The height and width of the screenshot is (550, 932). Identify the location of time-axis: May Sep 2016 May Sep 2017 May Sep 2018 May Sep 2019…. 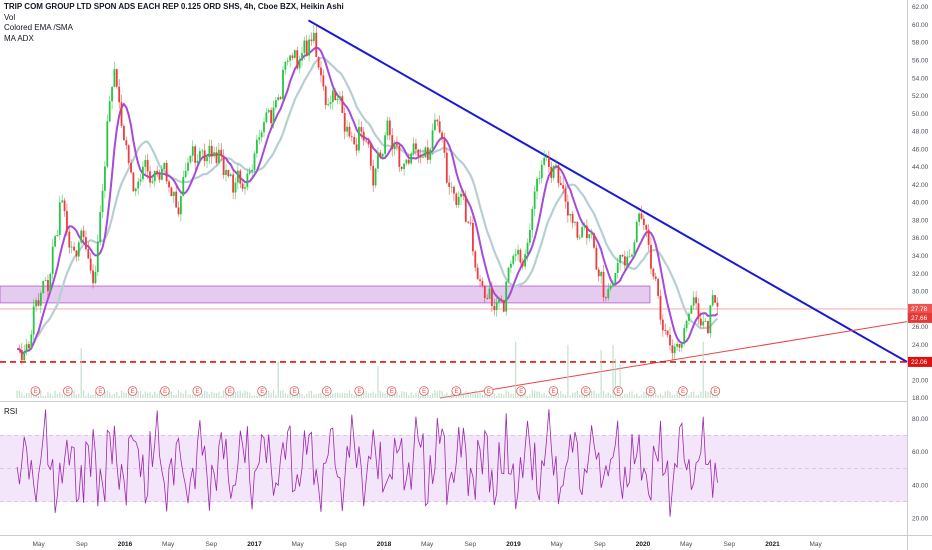
(428, 544).